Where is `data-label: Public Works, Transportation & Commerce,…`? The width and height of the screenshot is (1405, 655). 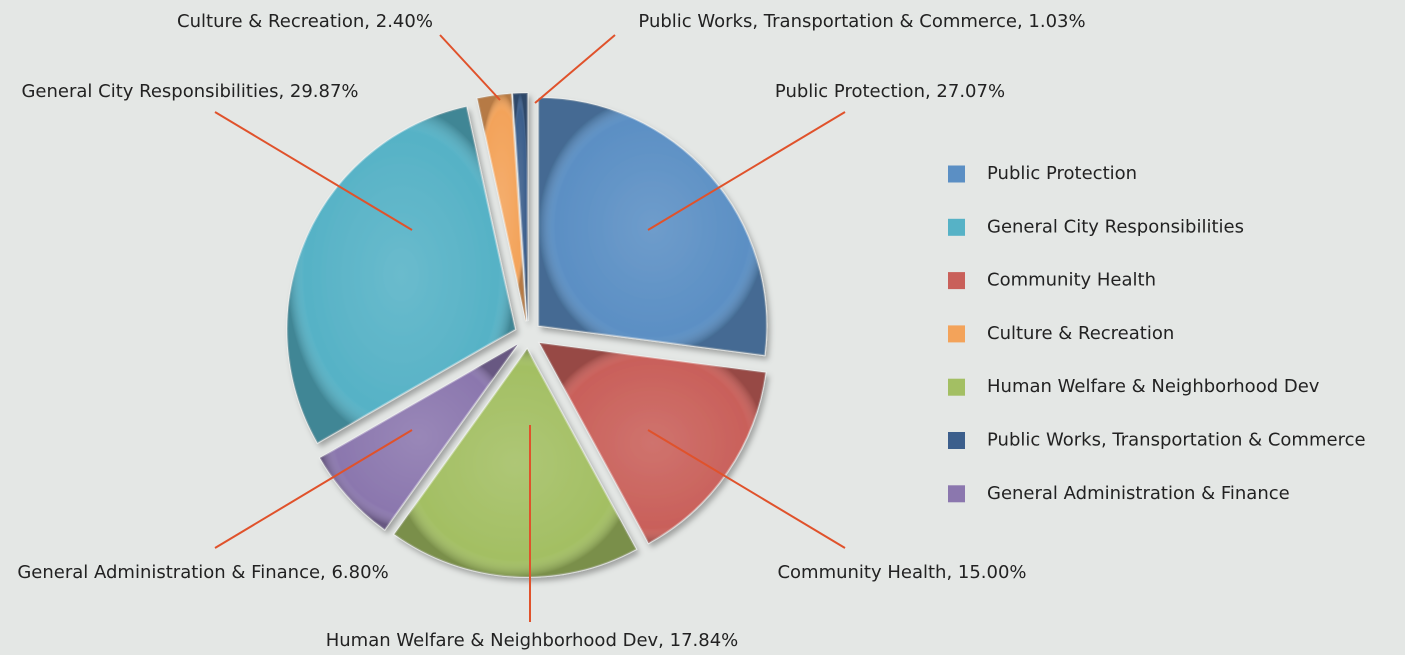 data-label: Public Works, Transportation & Commerce,… is located at coordinates (861, 21).